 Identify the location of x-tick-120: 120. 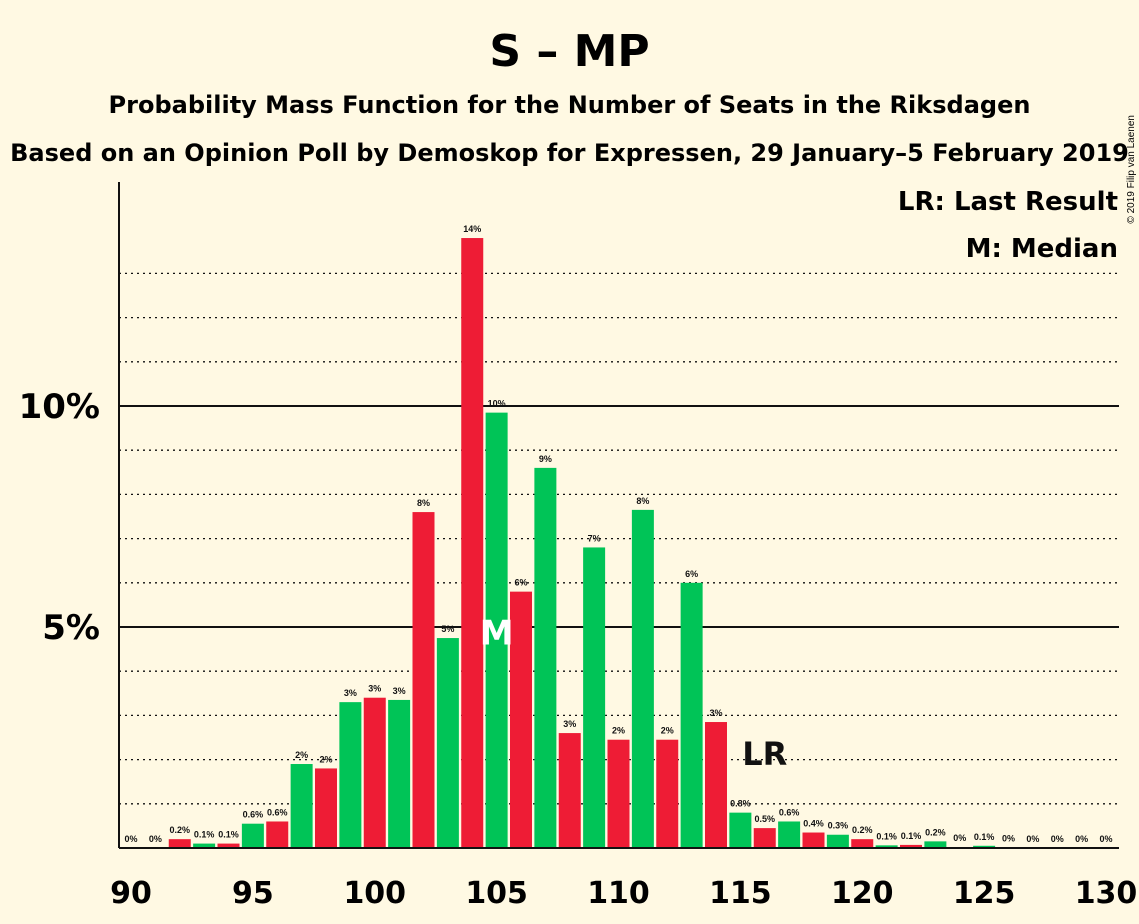
(862, 893).